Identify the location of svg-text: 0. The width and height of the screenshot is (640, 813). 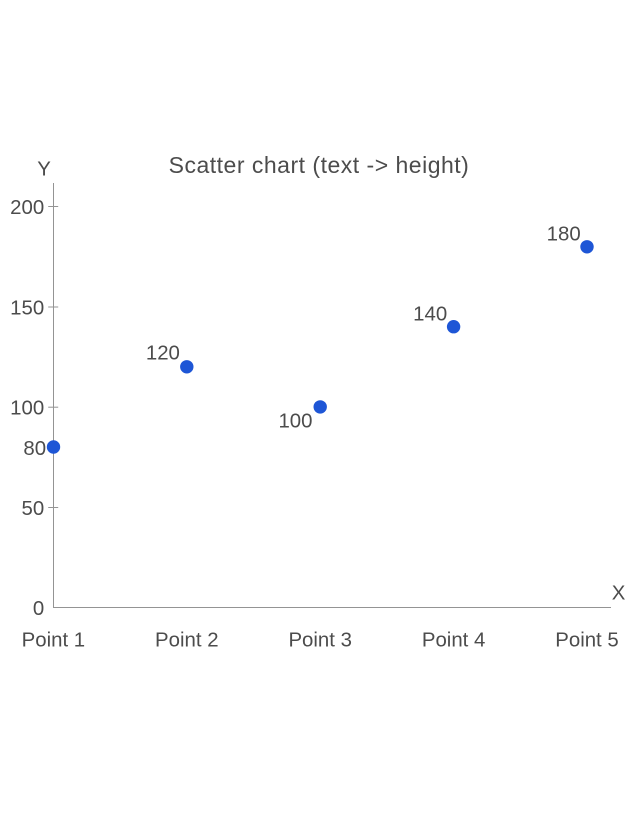
(38, 609).